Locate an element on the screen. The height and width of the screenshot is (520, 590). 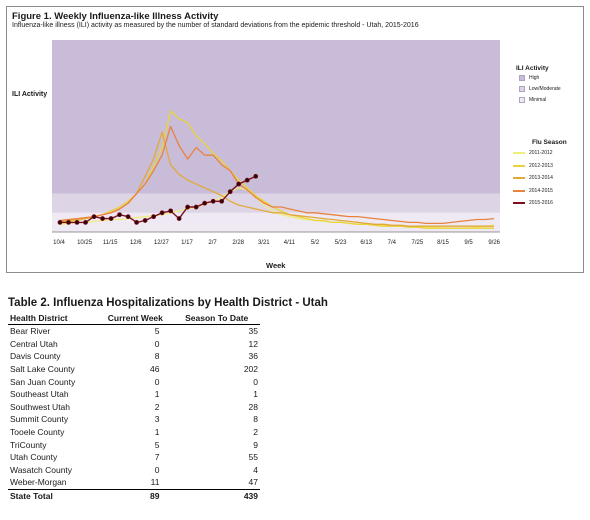
x-tick-label: 12/27 is located at coordinates (161, 243).